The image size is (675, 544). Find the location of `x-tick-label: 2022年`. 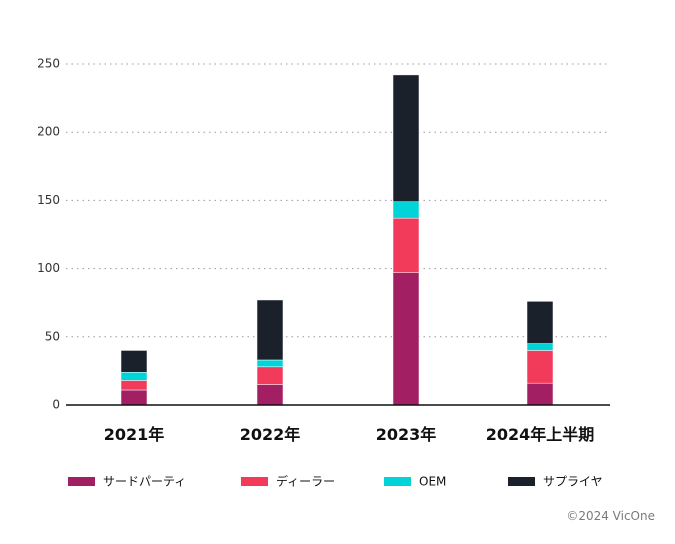

x-tick-label: 2022年 is located at coordinates (270, 434).